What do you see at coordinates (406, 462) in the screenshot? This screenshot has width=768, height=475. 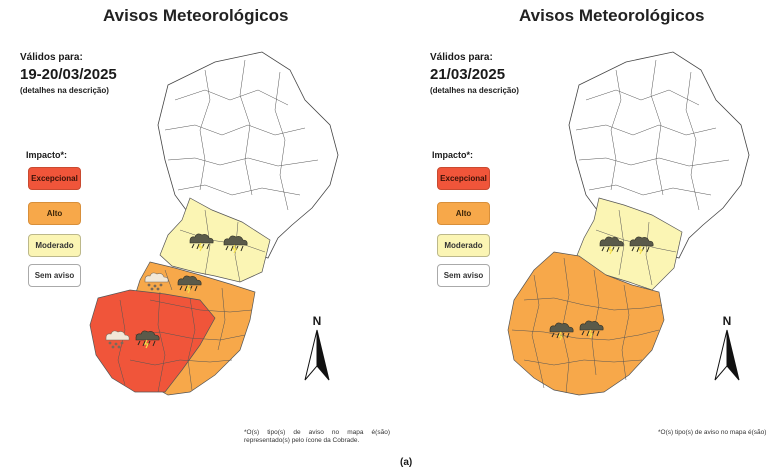 I see `figure-caption: (a)` at bounding box center [406, 462].